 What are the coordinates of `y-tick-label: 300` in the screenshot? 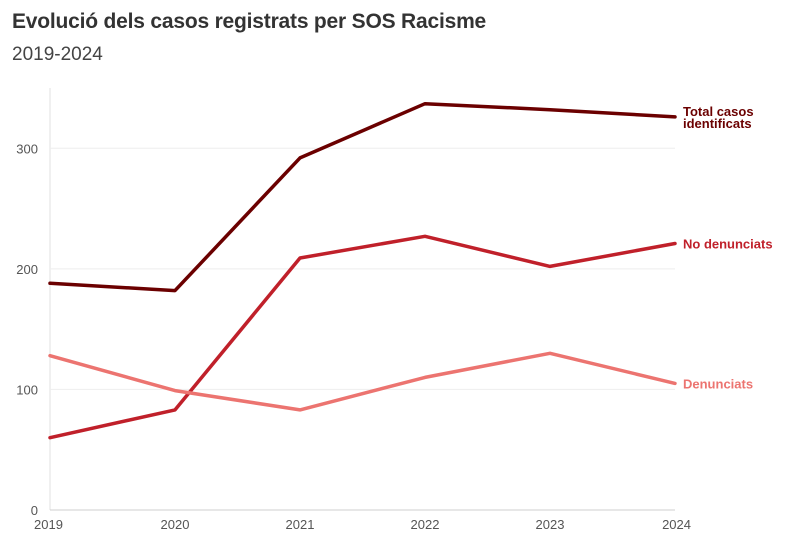 It's located at (27, 148).